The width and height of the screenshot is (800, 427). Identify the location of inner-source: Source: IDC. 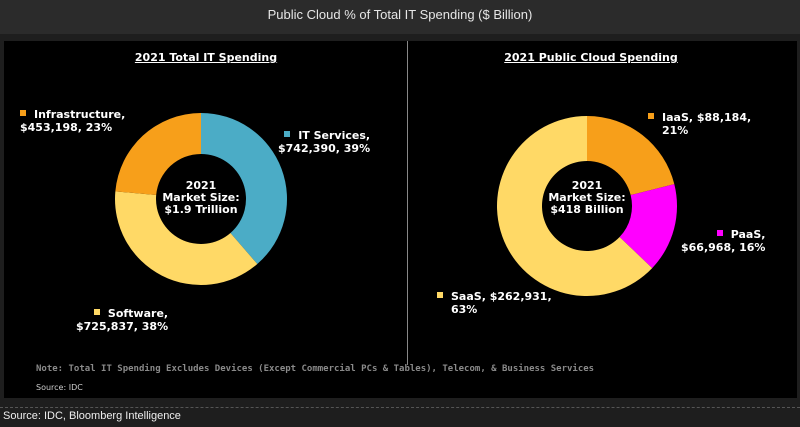
(59, 387).